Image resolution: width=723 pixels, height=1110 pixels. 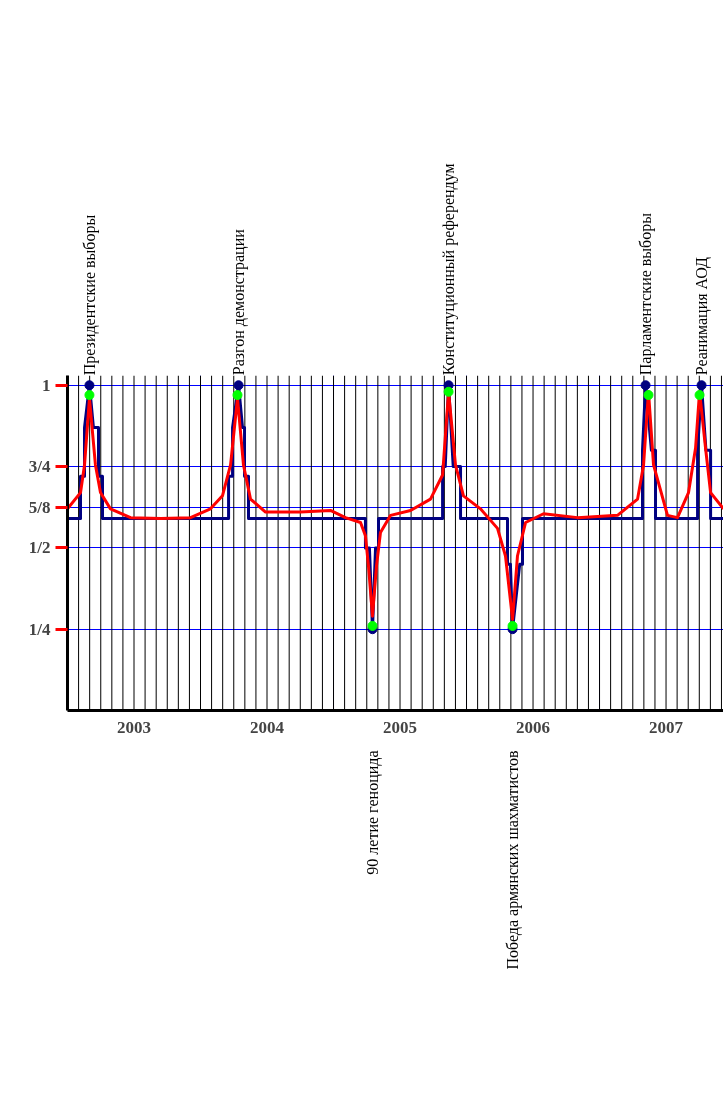 I want to click on x-tick-label: 2007, so click(x=666, y=727).